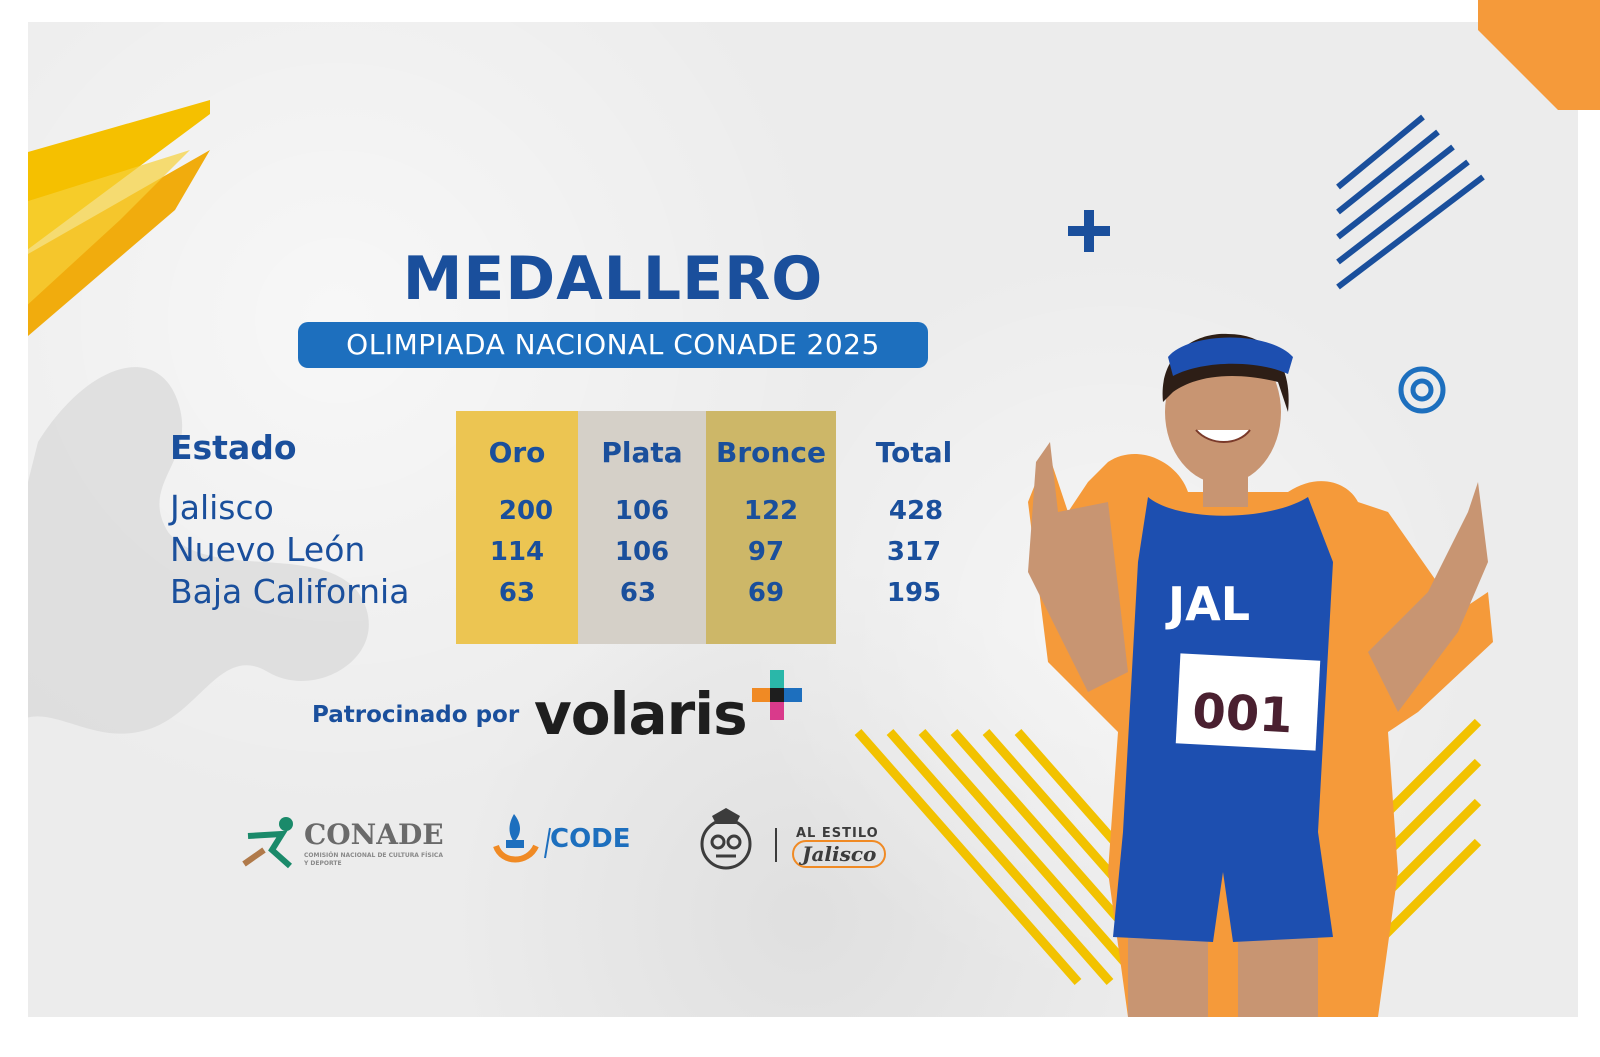 The width and height of the screenshot is (1600, 1057). What do you see at coordinates (517, 552) in the screenshot?
I see `cell-oro: 114` at bounding box center [517, 552].